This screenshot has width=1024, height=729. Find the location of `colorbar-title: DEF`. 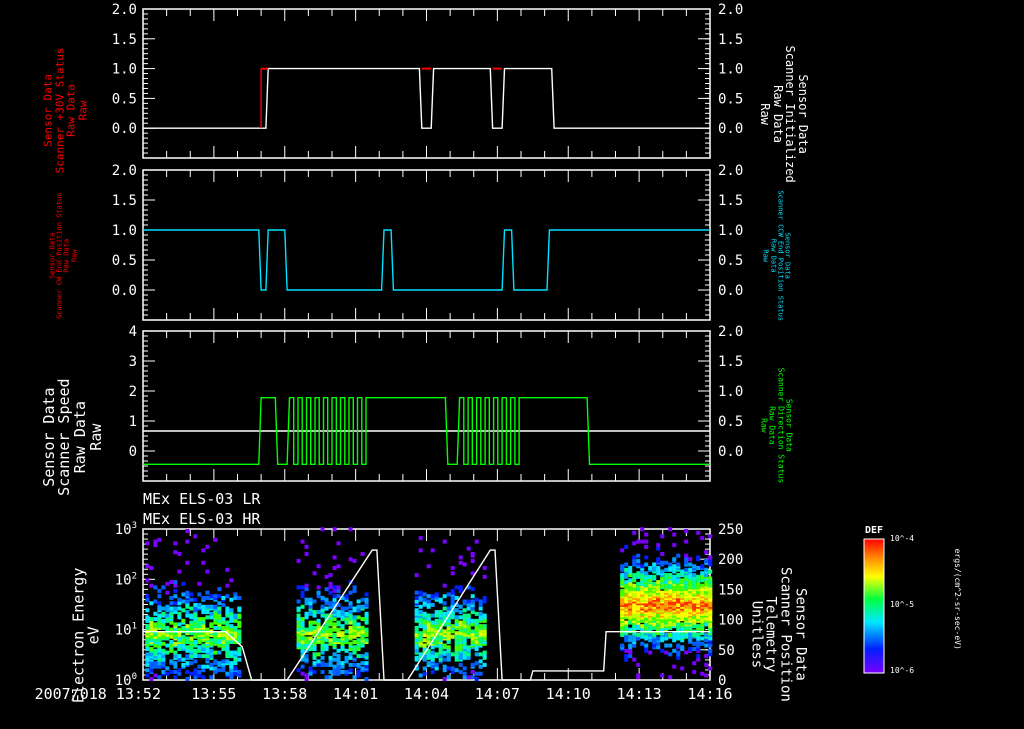

colorbar-title: DEF is located at coordinates (874, 530).